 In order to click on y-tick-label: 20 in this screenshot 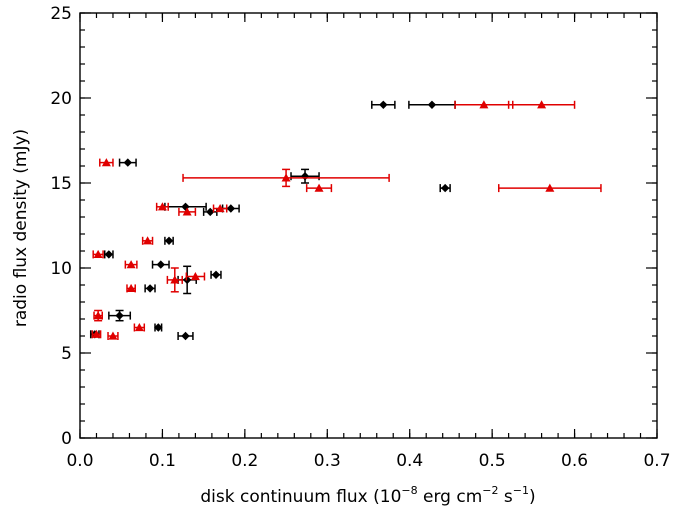, I will do `click(61, 99)`.